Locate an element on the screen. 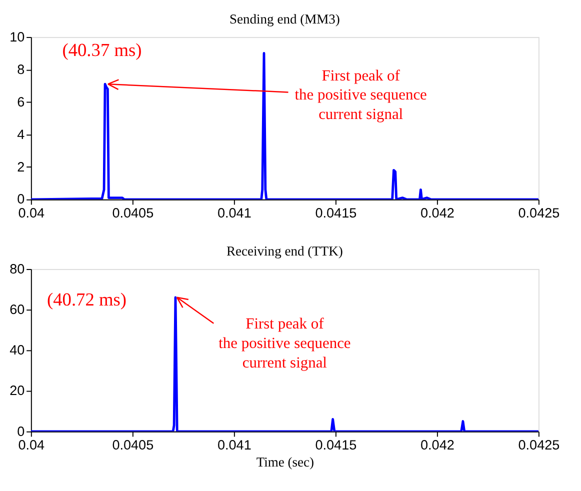 The image size is (581, 491). y-tick-label: 2 is located at coordinates (21, 166).